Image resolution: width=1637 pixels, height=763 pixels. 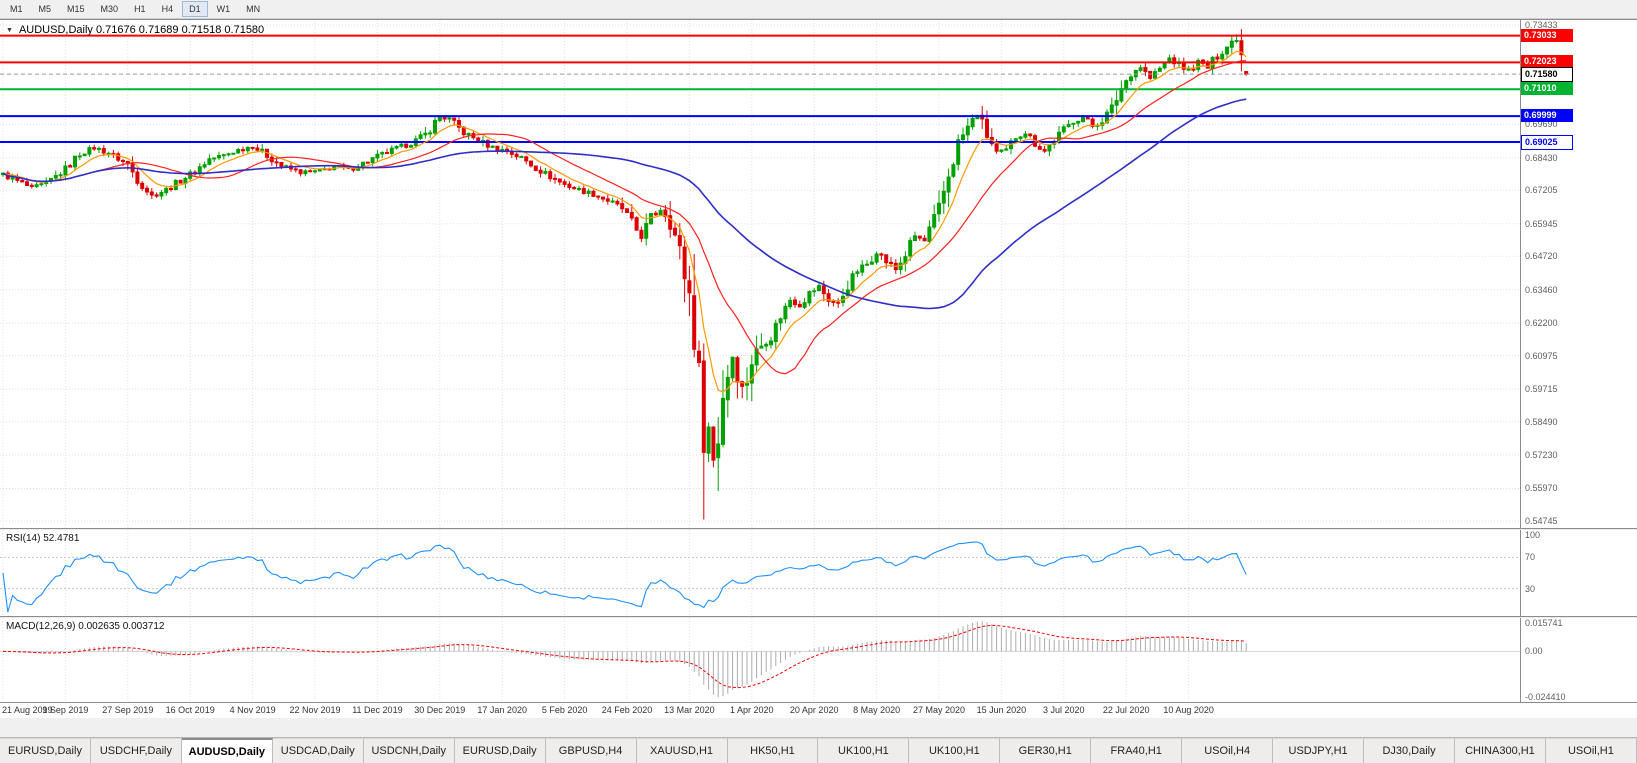 I want to click on date-axis-label: 21 Aug 2019, so click(x=27, y=710).